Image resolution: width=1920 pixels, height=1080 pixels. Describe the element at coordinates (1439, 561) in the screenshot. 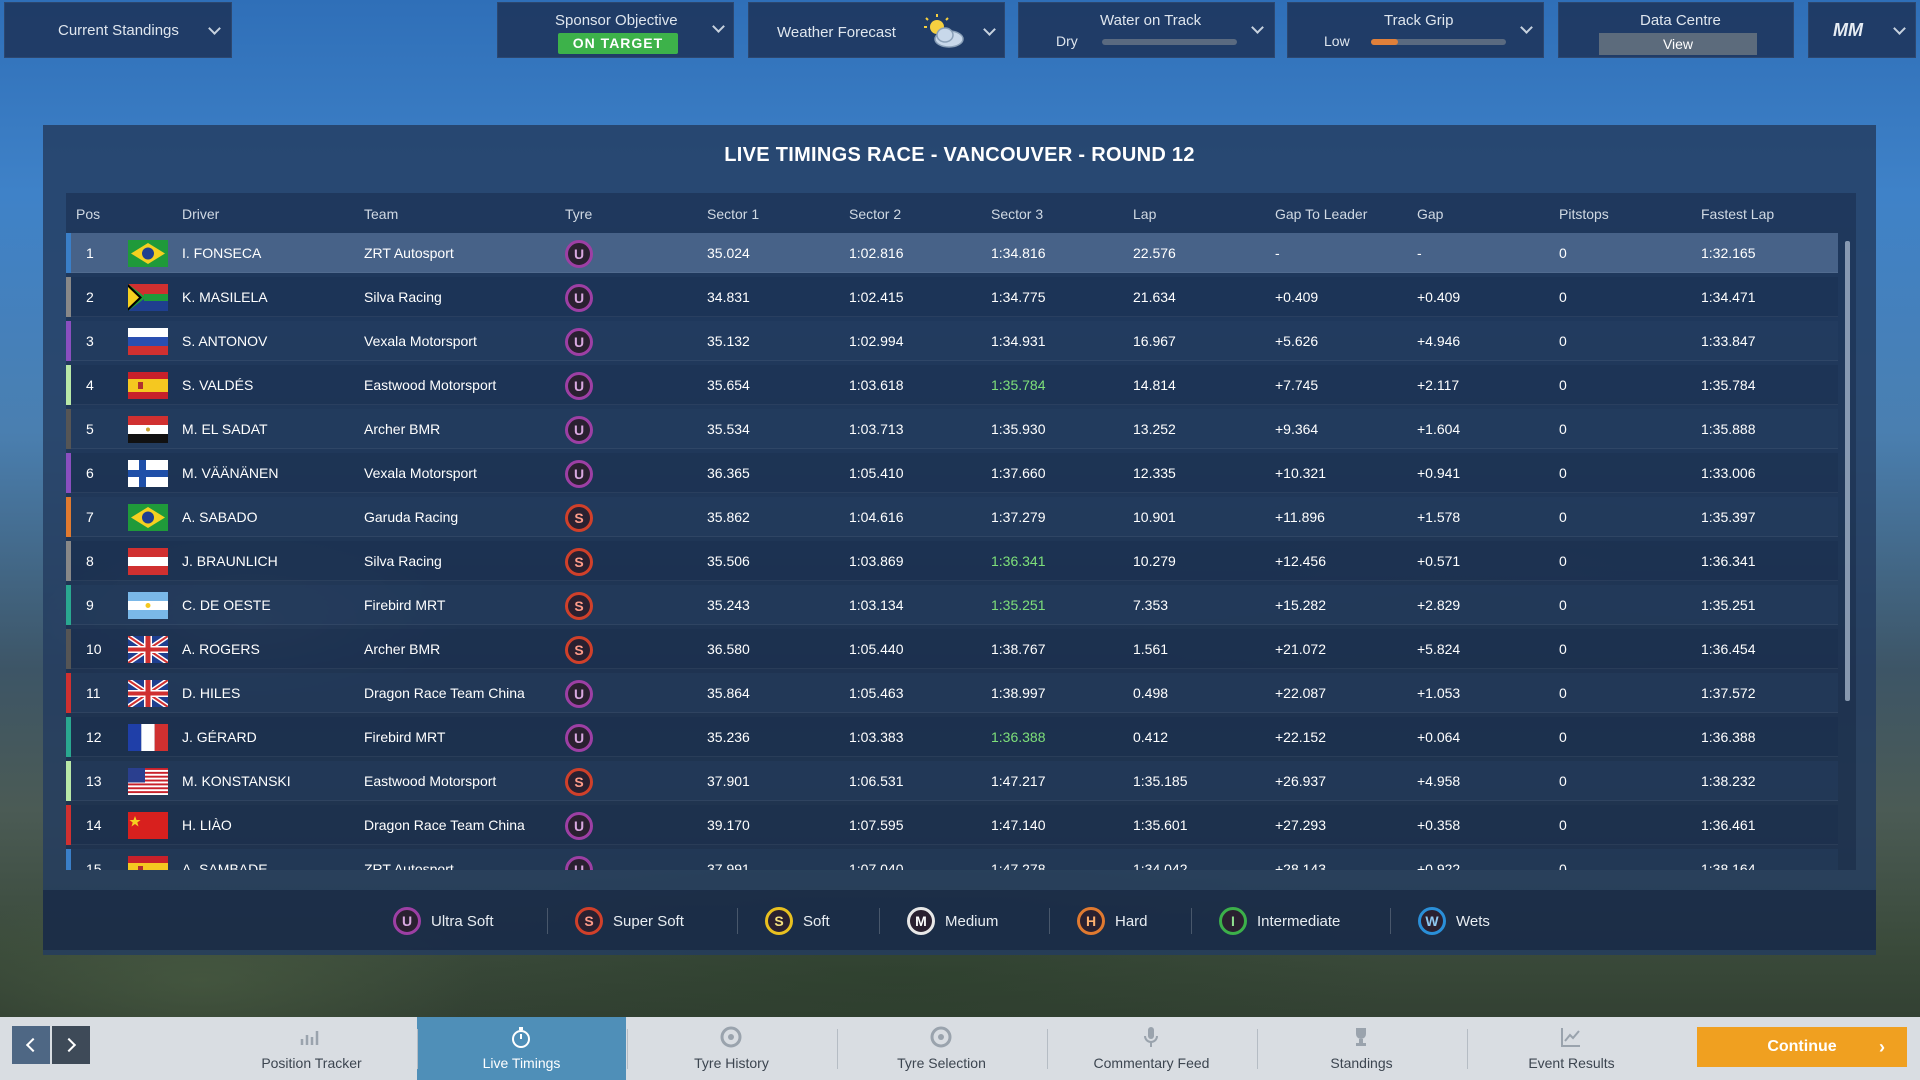

I see `gap-cell: +0.571` at that location.